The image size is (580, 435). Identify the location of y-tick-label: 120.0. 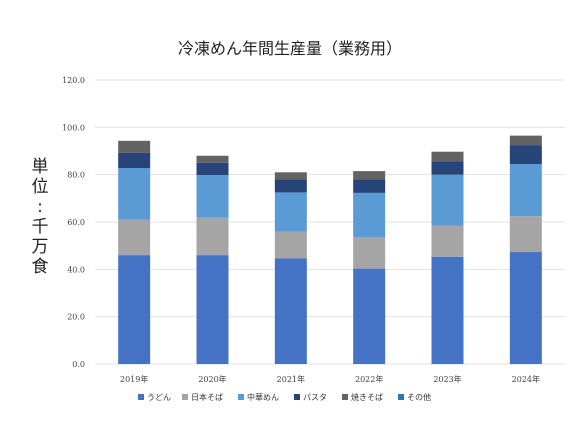
(73, 80).